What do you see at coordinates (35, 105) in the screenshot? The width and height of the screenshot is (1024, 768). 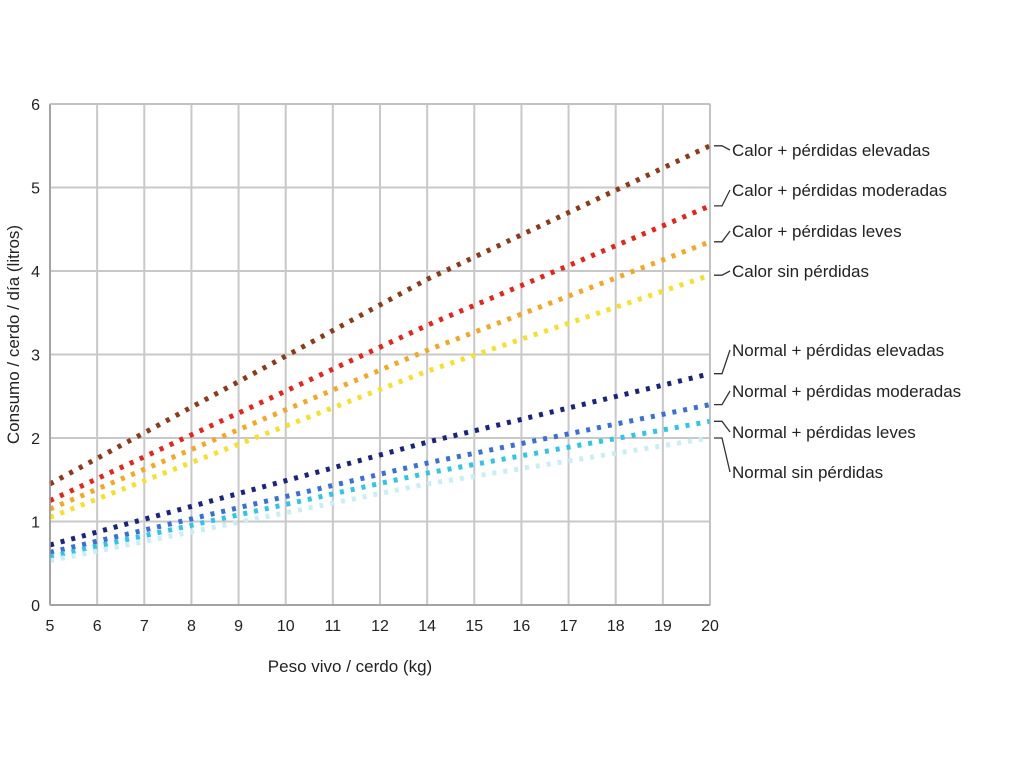 I see `y-tick-label: 6` at bounding box center [35, 105].